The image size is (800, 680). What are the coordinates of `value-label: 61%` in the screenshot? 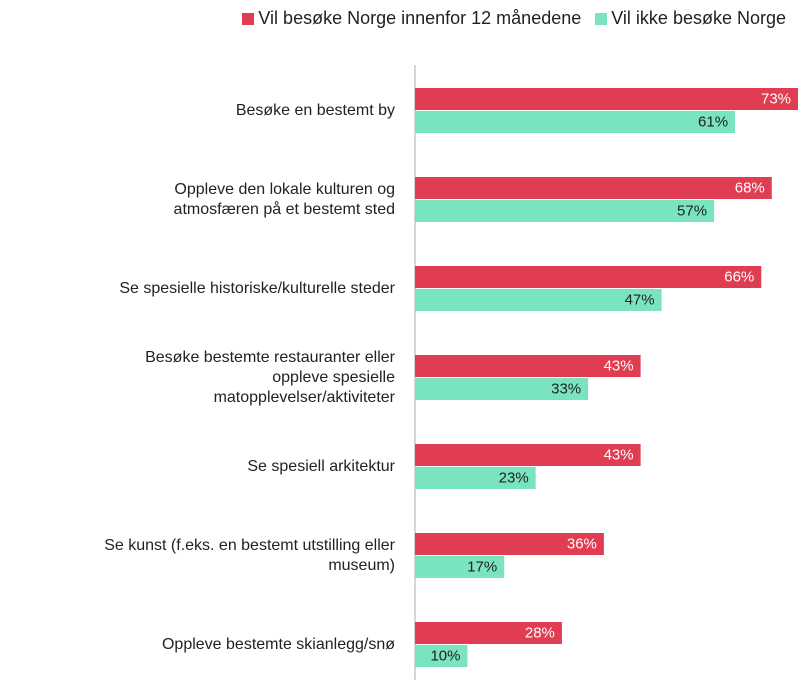 It's located at (713, 121).